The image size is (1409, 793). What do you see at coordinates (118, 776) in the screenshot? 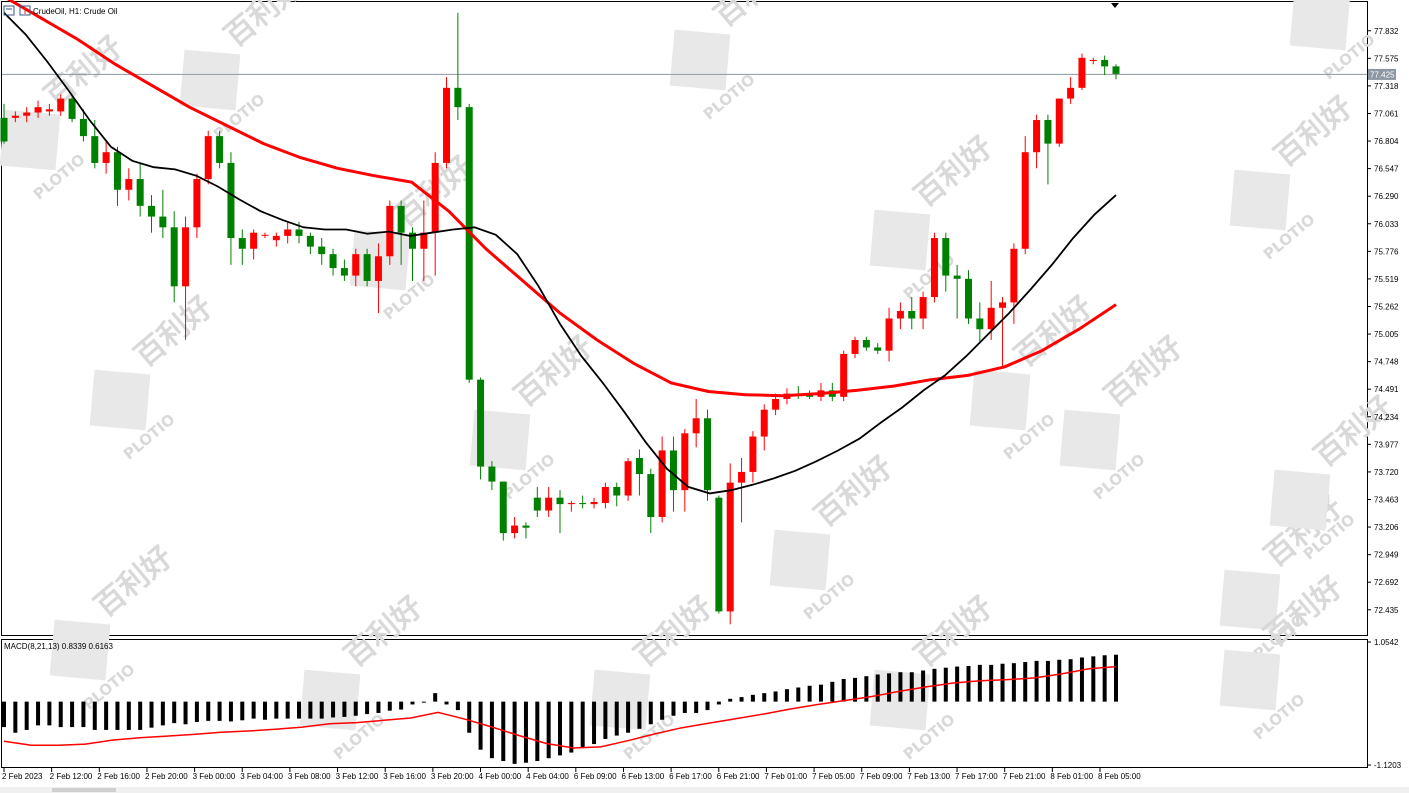
I see `time-tick-label: 2 Feb 16:00` at bounding box center [118, 776].